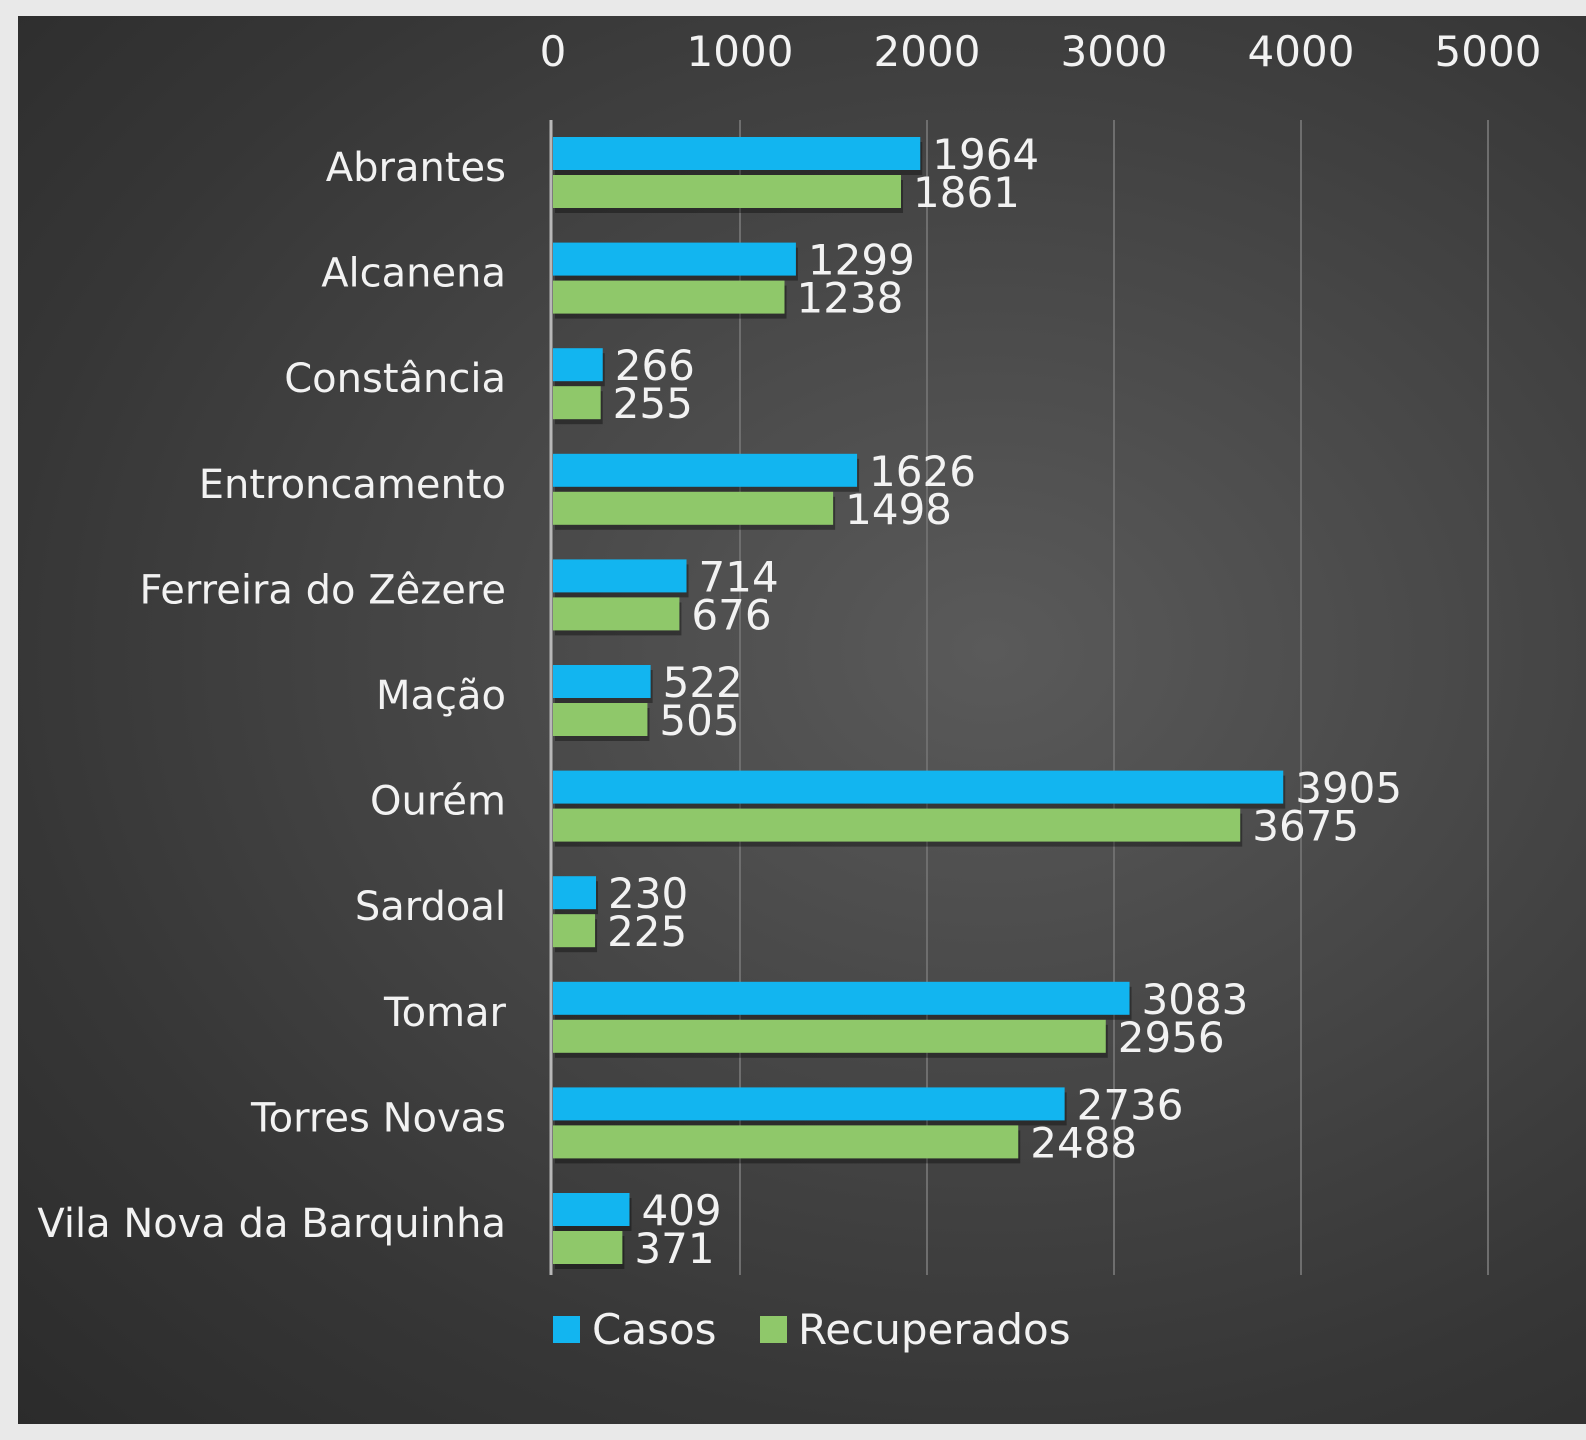 Image resolution: width=1586 pixels, height=1440 pixels. I want to click on data-label-casos: 3905, so click(1348, 788).